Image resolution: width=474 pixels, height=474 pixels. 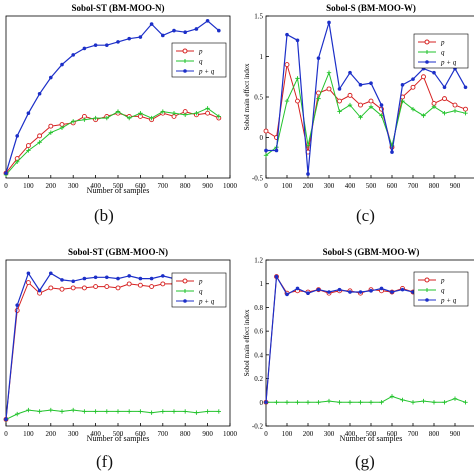 I want to click on legend-label: p + q, so click(x=206, y=302).